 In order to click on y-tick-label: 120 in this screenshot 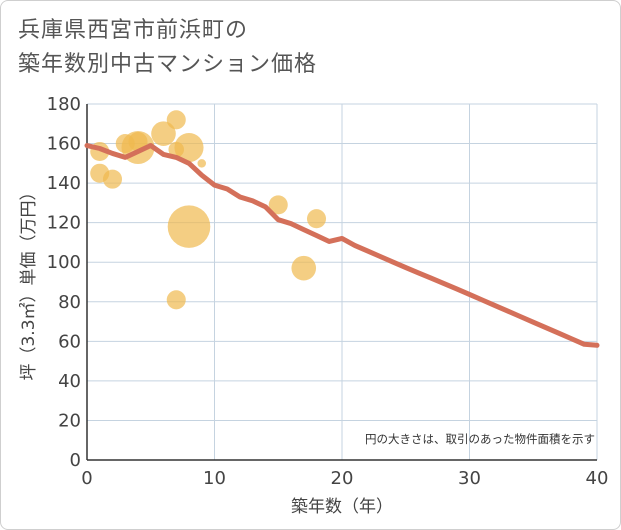, I will do `click(64, 223)`.